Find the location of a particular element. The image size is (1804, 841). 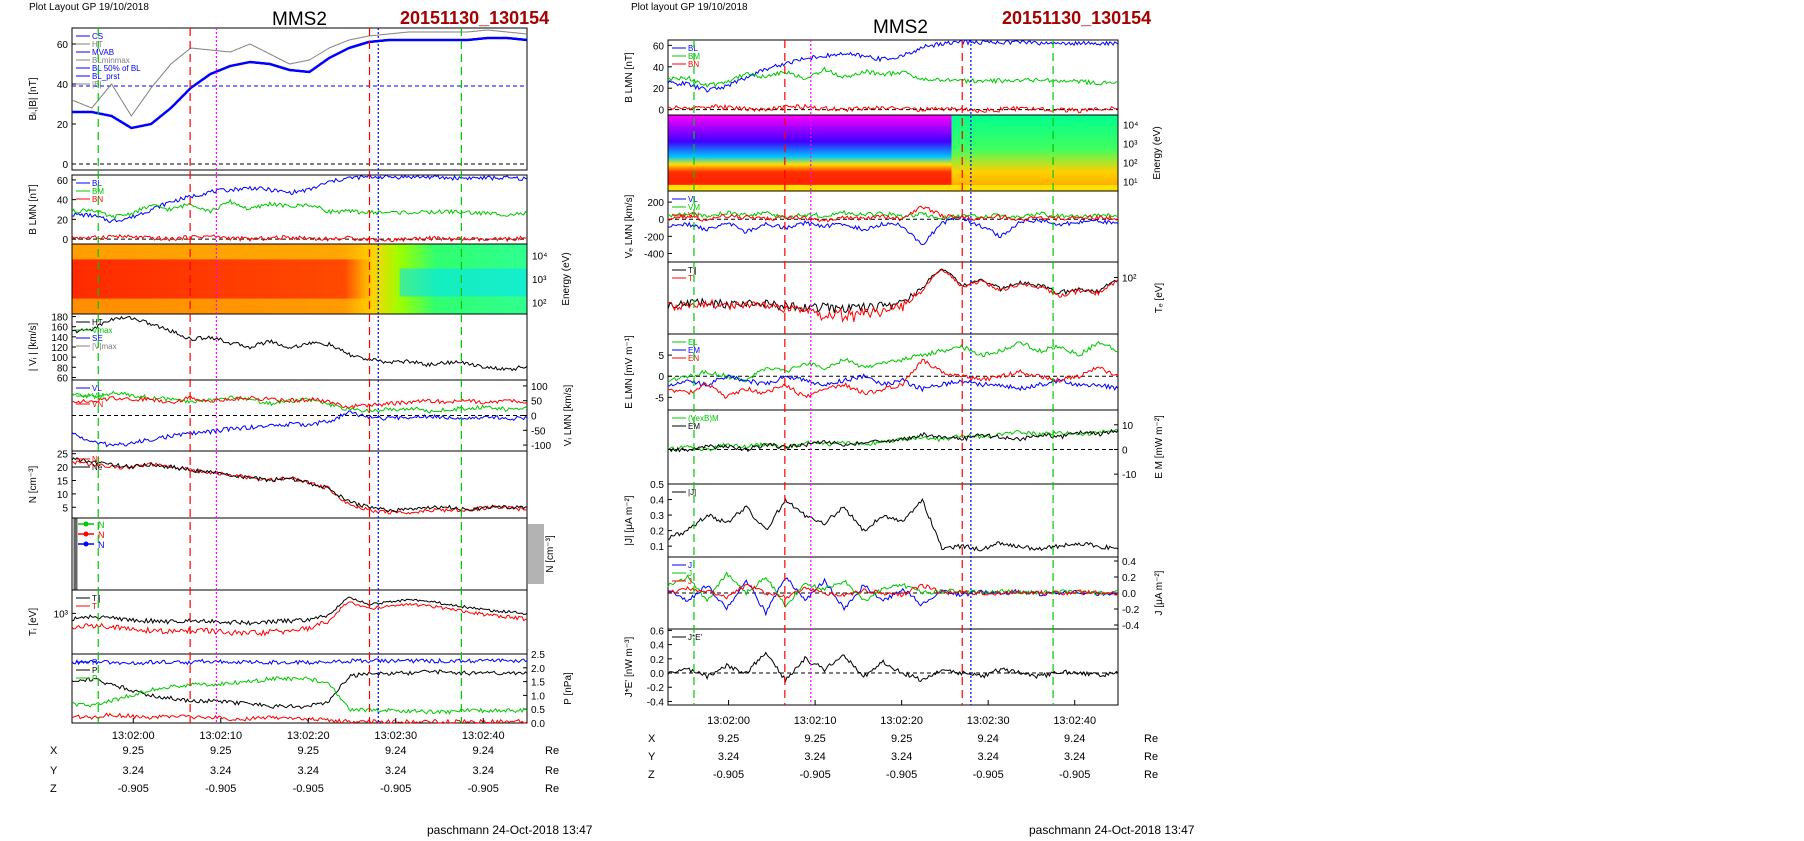

legend-label: HT is located at coordinates (97, 322).